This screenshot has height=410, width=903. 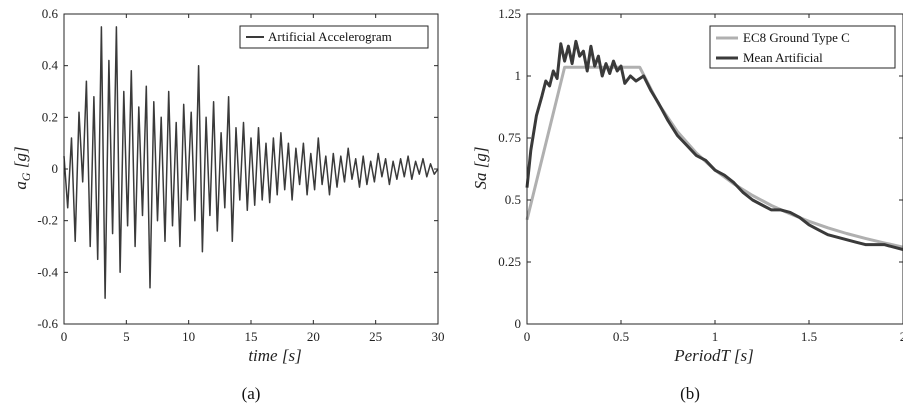 I want to click on panel-b-x-tick-label: 1.5, so click(x=809, y=336).